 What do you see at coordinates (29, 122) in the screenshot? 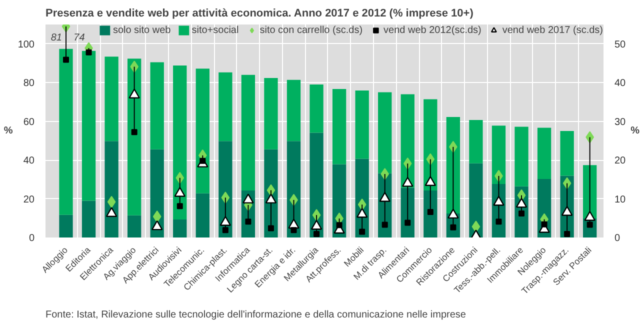
I see `y-tick-label: 60` at bounding box center [29, 122].